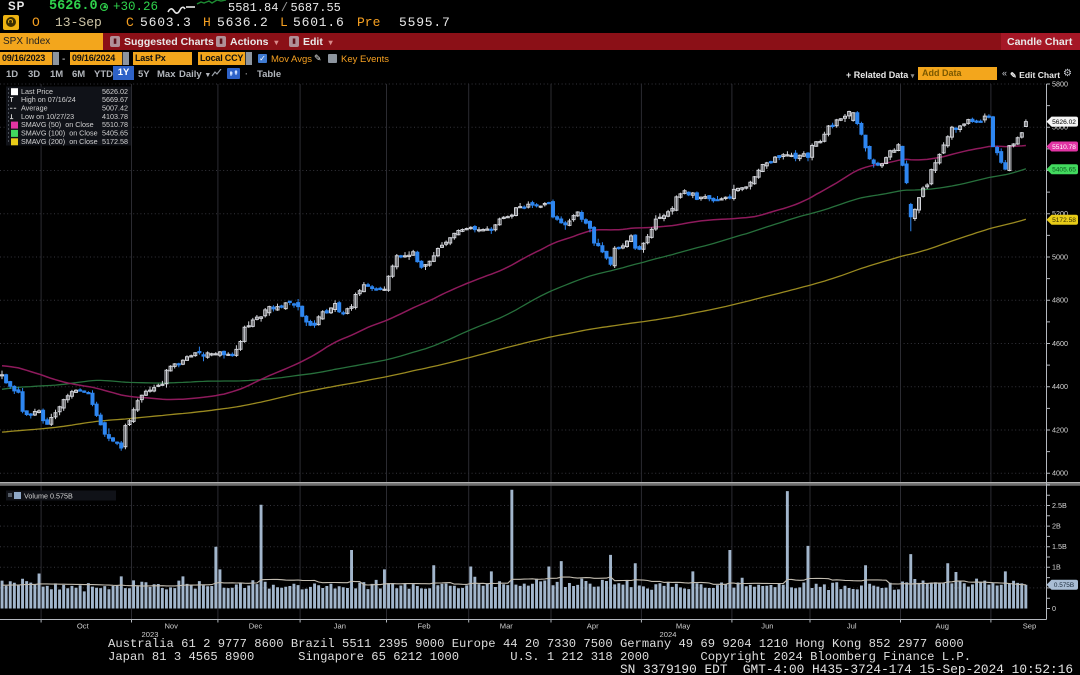 The height and width of the screenshot is (675, 1080). What do you see at coordinates (256, 626) in the screenshot?
I see `svg-text: Dec` at bounding box center [256, 626].